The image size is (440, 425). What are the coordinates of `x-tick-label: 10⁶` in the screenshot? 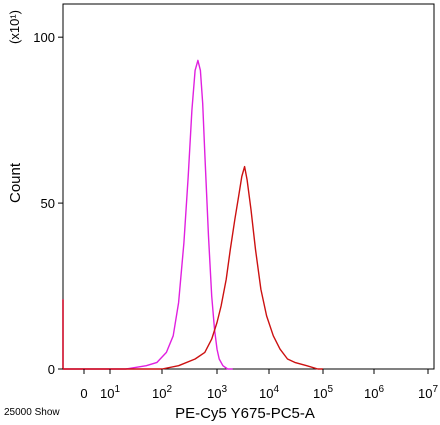 It's located at (374, 392).